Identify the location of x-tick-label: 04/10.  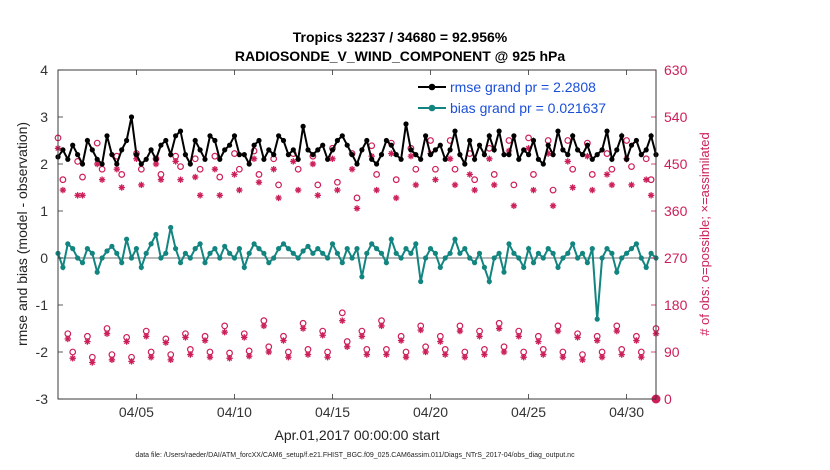
(234, 412).